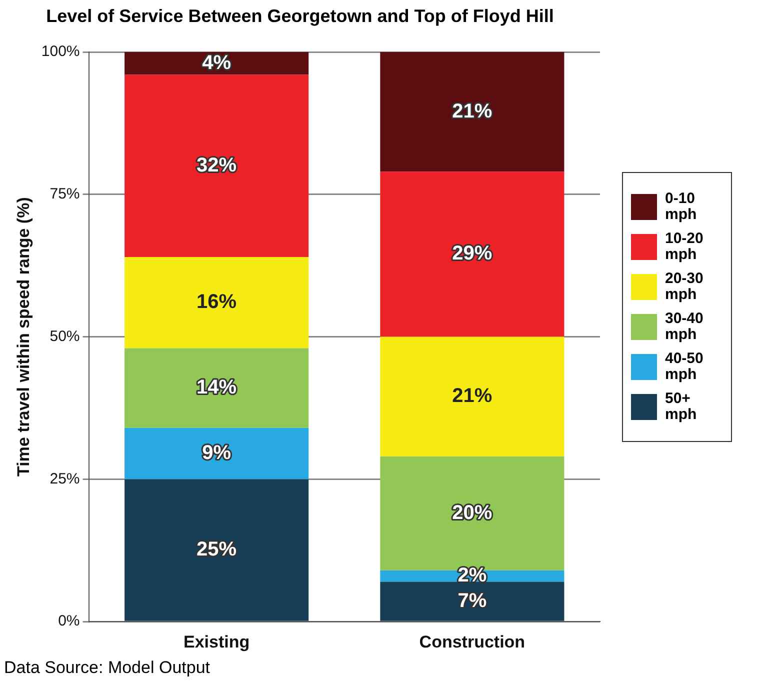  I want to click on data-label: 4%, so click(217, 63).